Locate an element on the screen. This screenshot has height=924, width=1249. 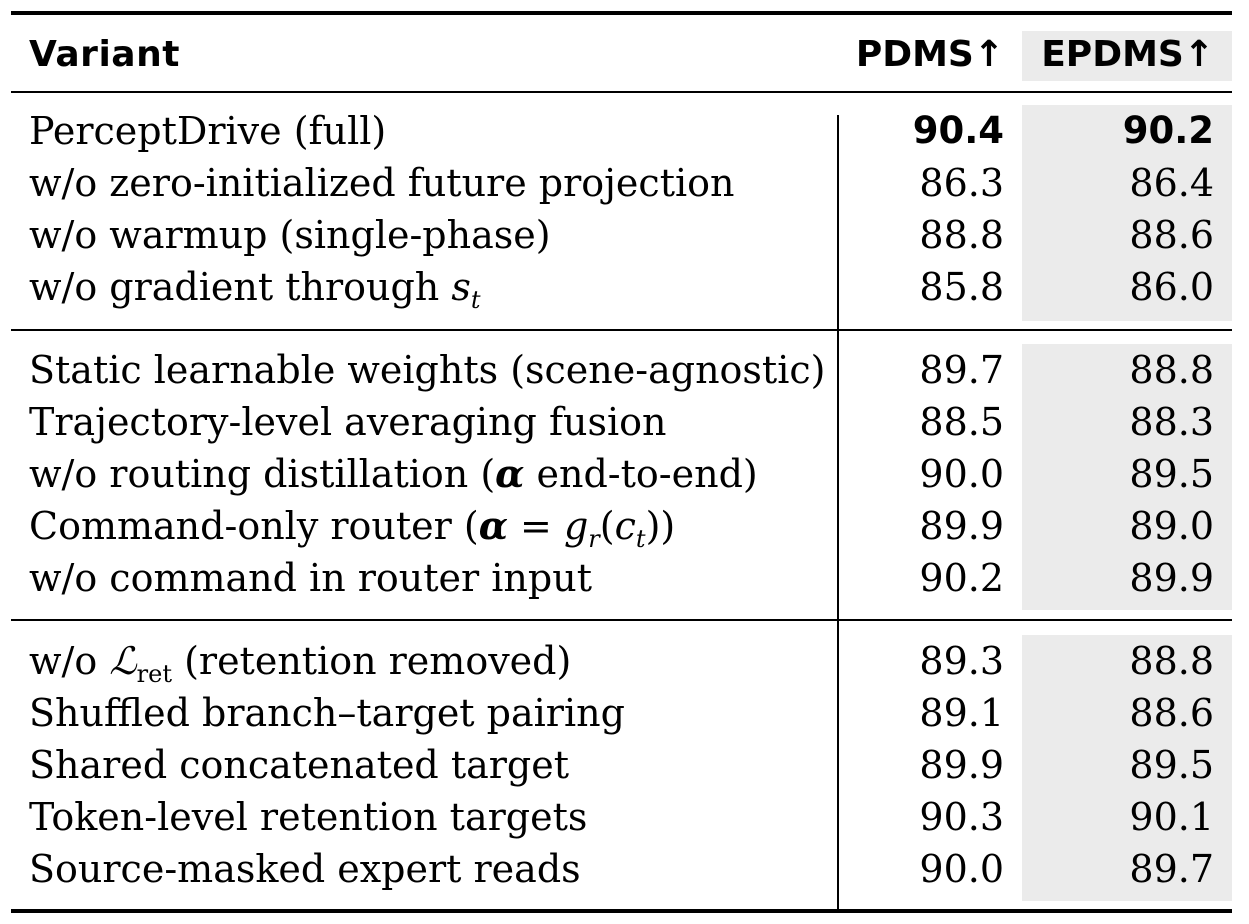
bottom-rule is located at coordinates (621, 911).